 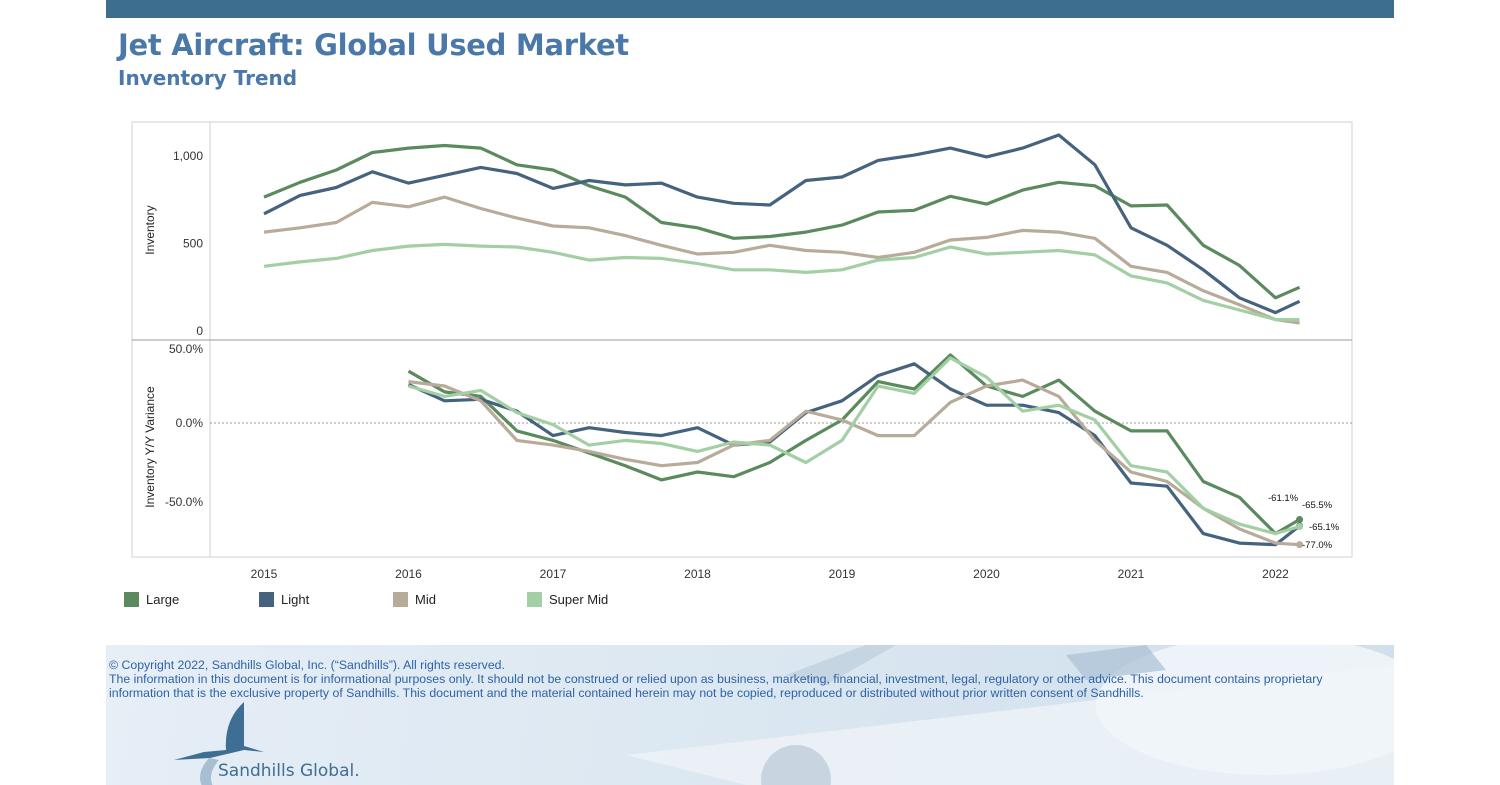 I want to click on legend-light: Light, so click(x=284, y=599).